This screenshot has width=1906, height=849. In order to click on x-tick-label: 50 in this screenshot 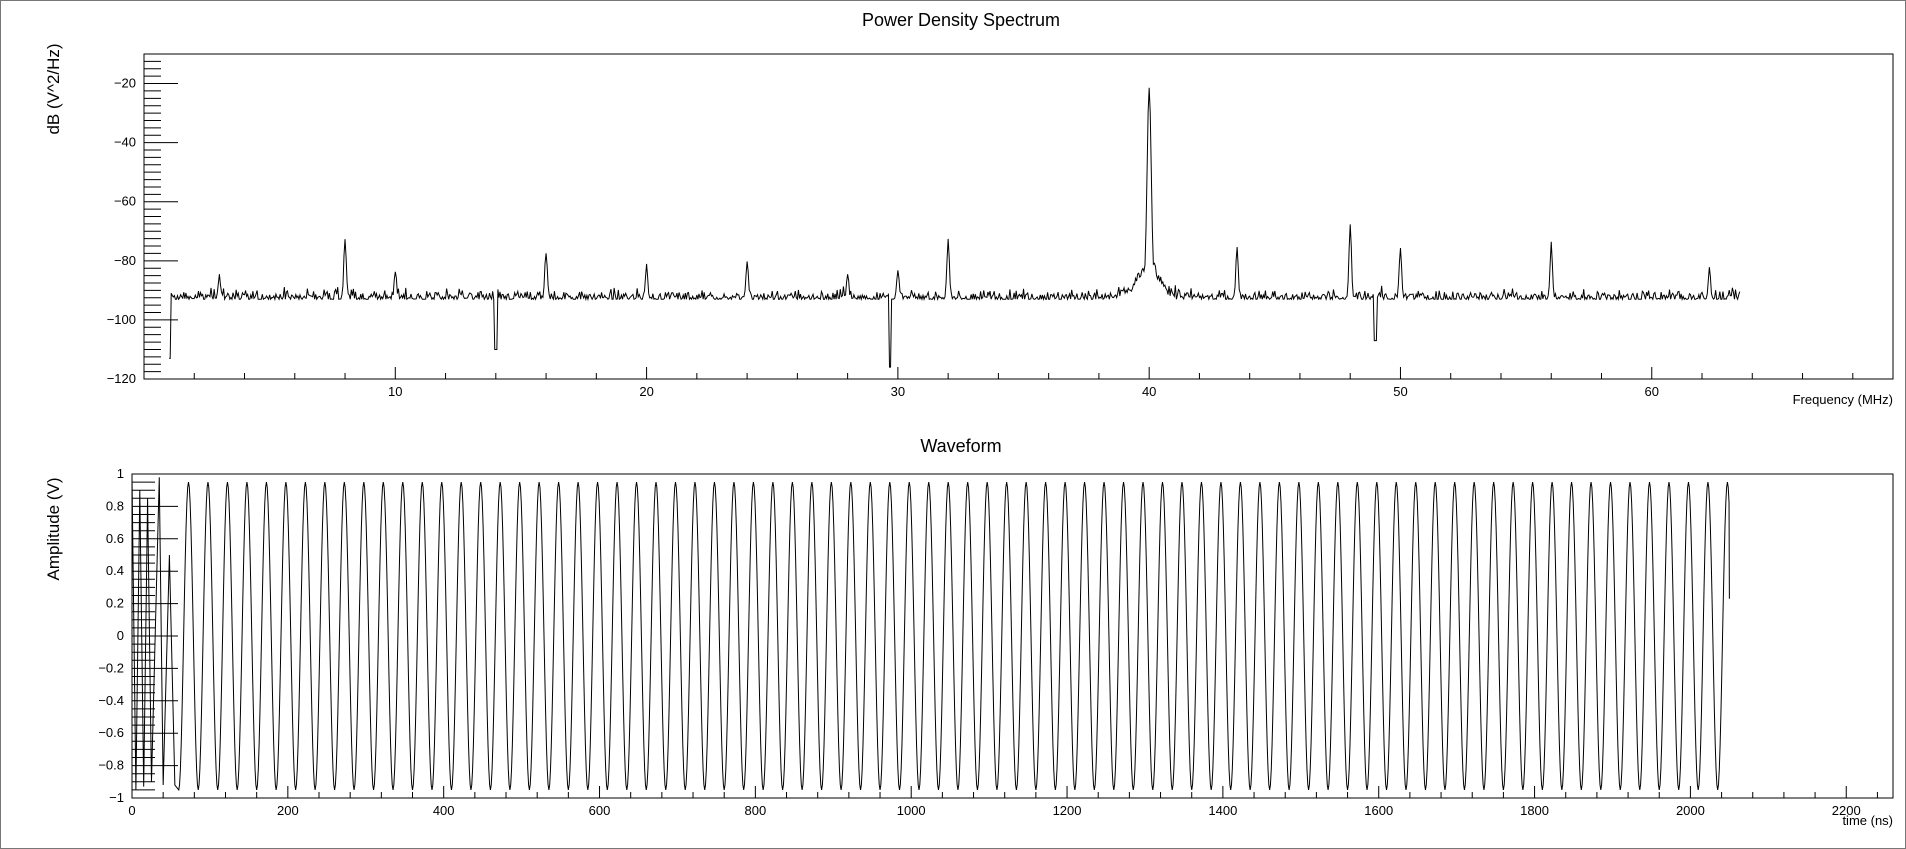, I will do `click(1400, 391)`.